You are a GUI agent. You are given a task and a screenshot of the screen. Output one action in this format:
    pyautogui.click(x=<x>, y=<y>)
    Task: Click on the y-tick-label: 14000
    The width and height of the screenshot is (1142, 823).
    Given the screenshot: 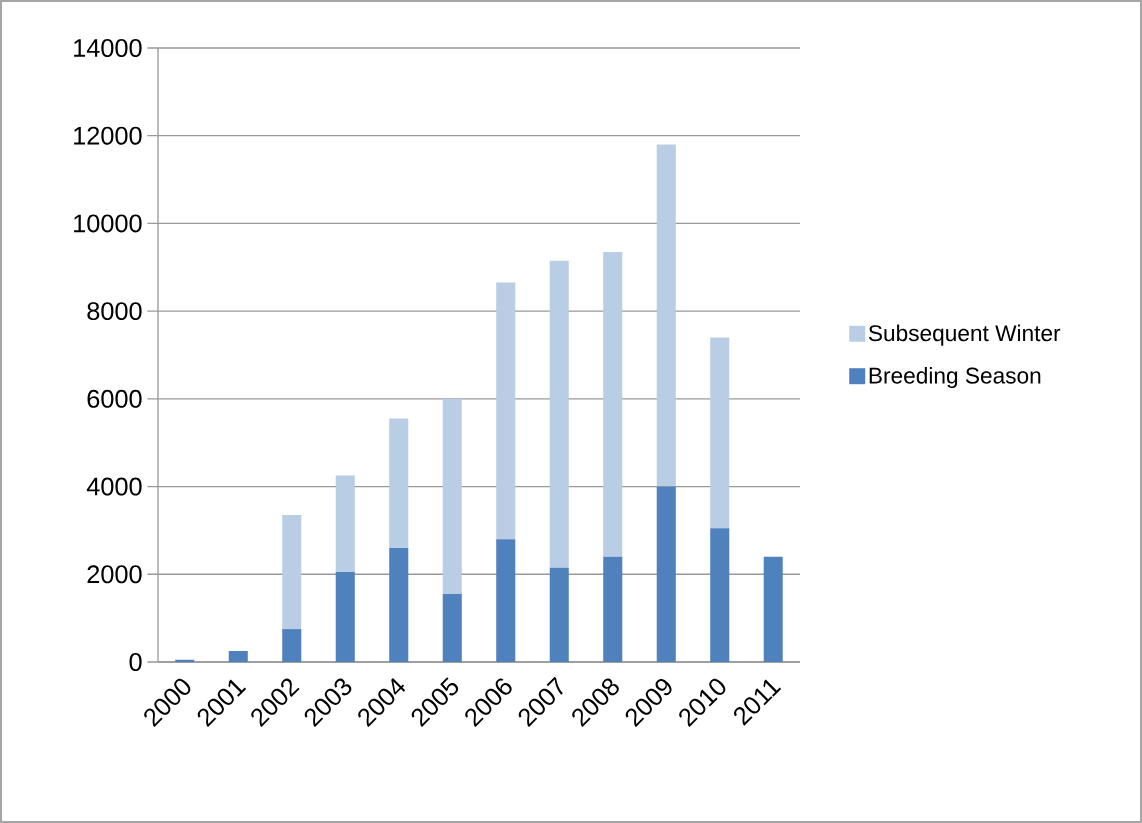 What is the action you would take?
    pyautogui.click(x=108, y=48)
    